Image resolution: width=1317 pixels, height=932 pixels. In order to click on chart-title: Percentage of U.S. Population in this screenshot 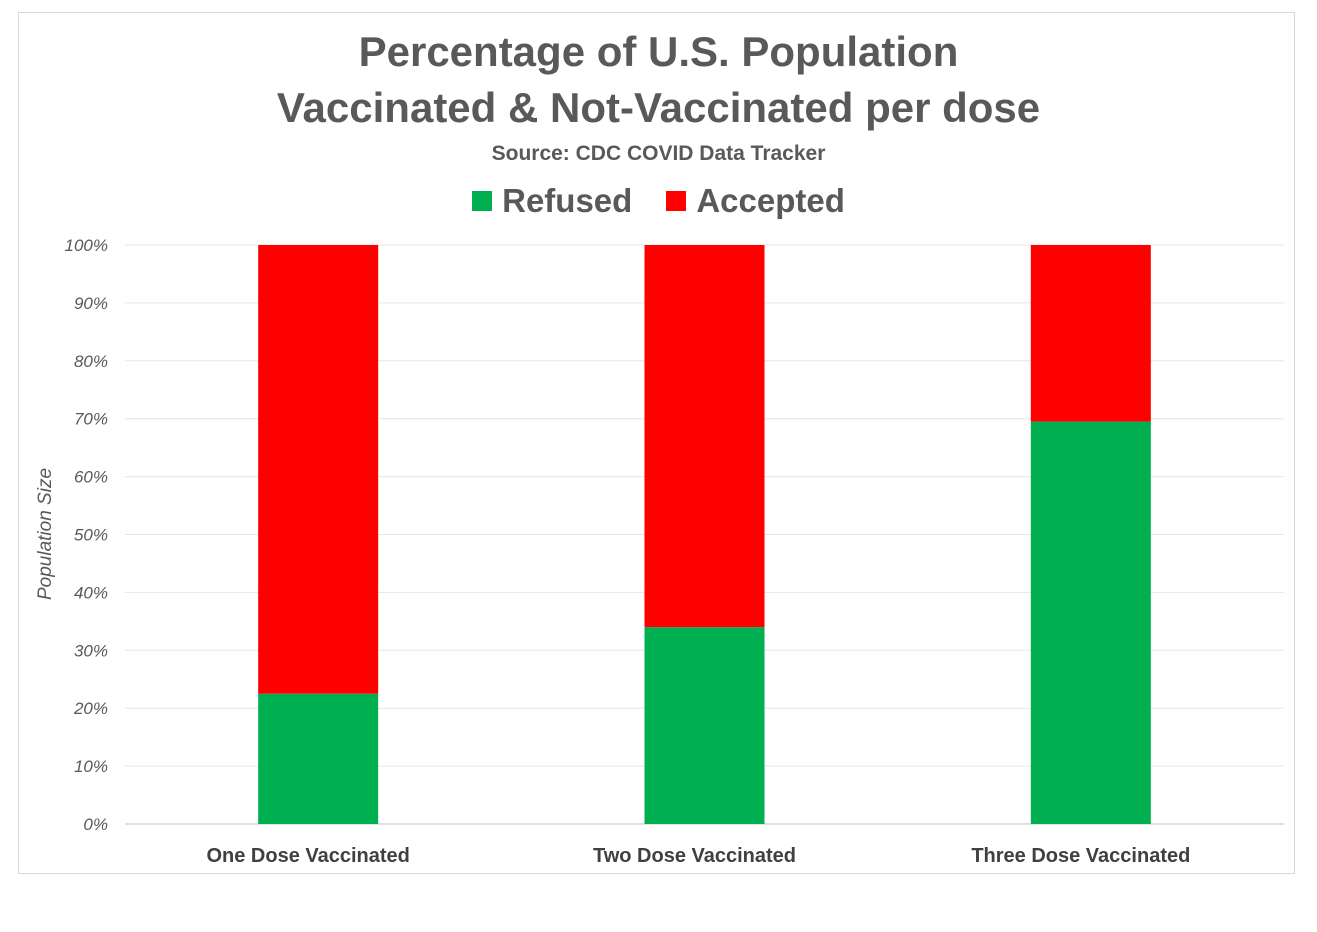, I will do `click(658, 51)`.